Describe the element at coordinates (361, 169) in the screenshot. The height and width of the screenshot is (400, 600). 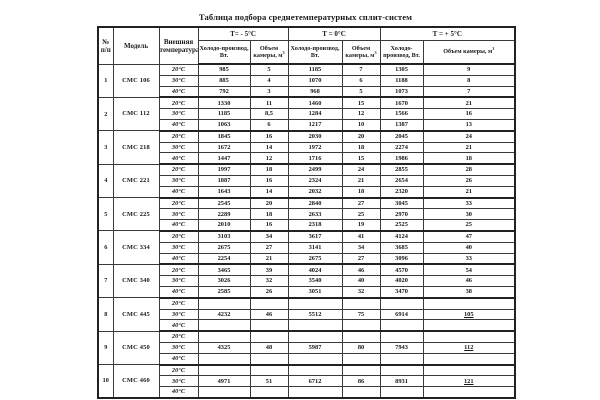
I see `value-cell: 24` at that location.